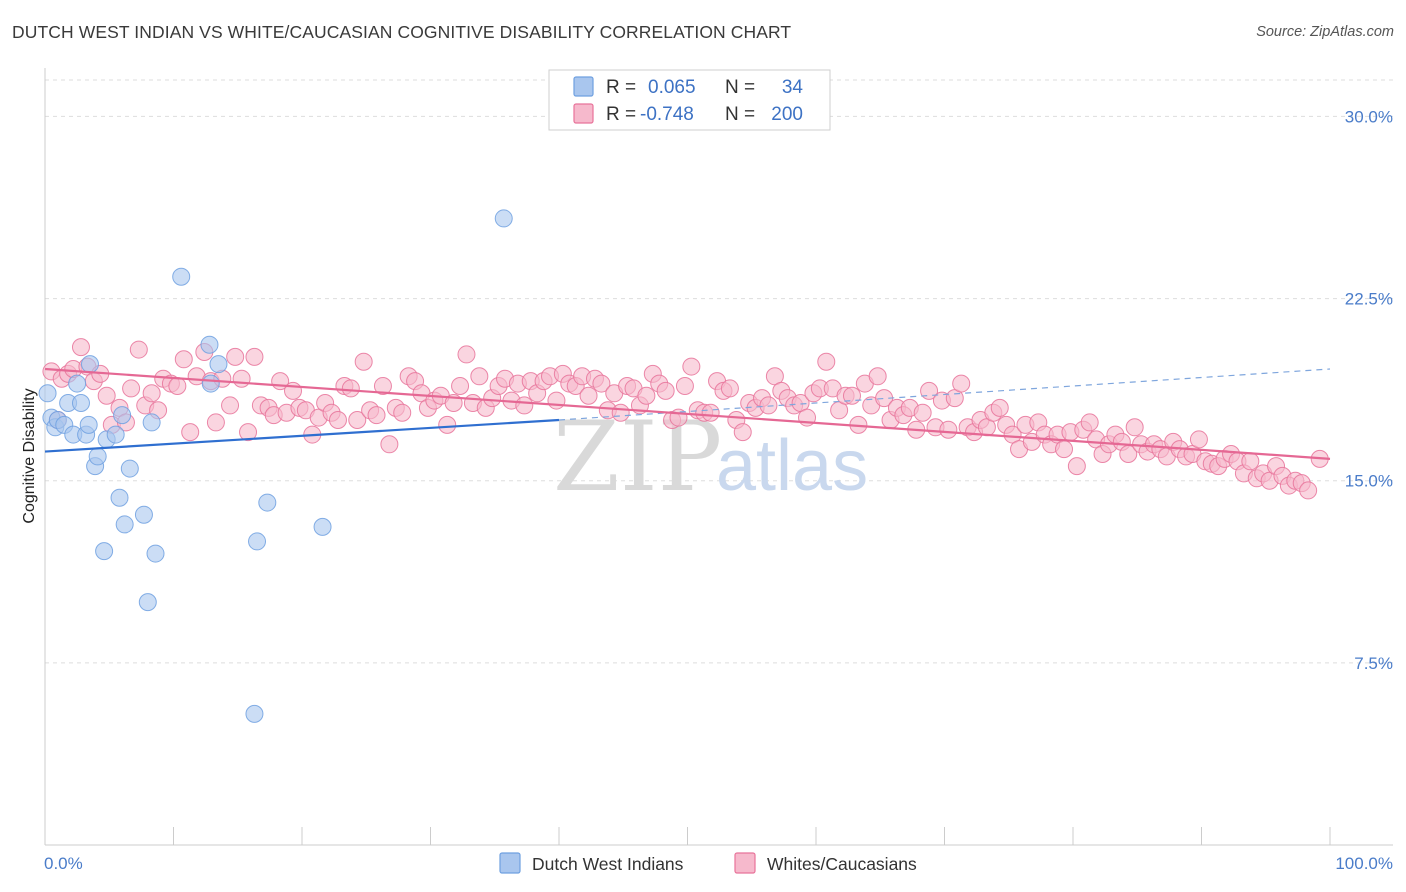  What do you see at coordinates (745, 863) in the screenshot?
I see `bottom-legend-swatch-white` at bounding box center [745, 863].